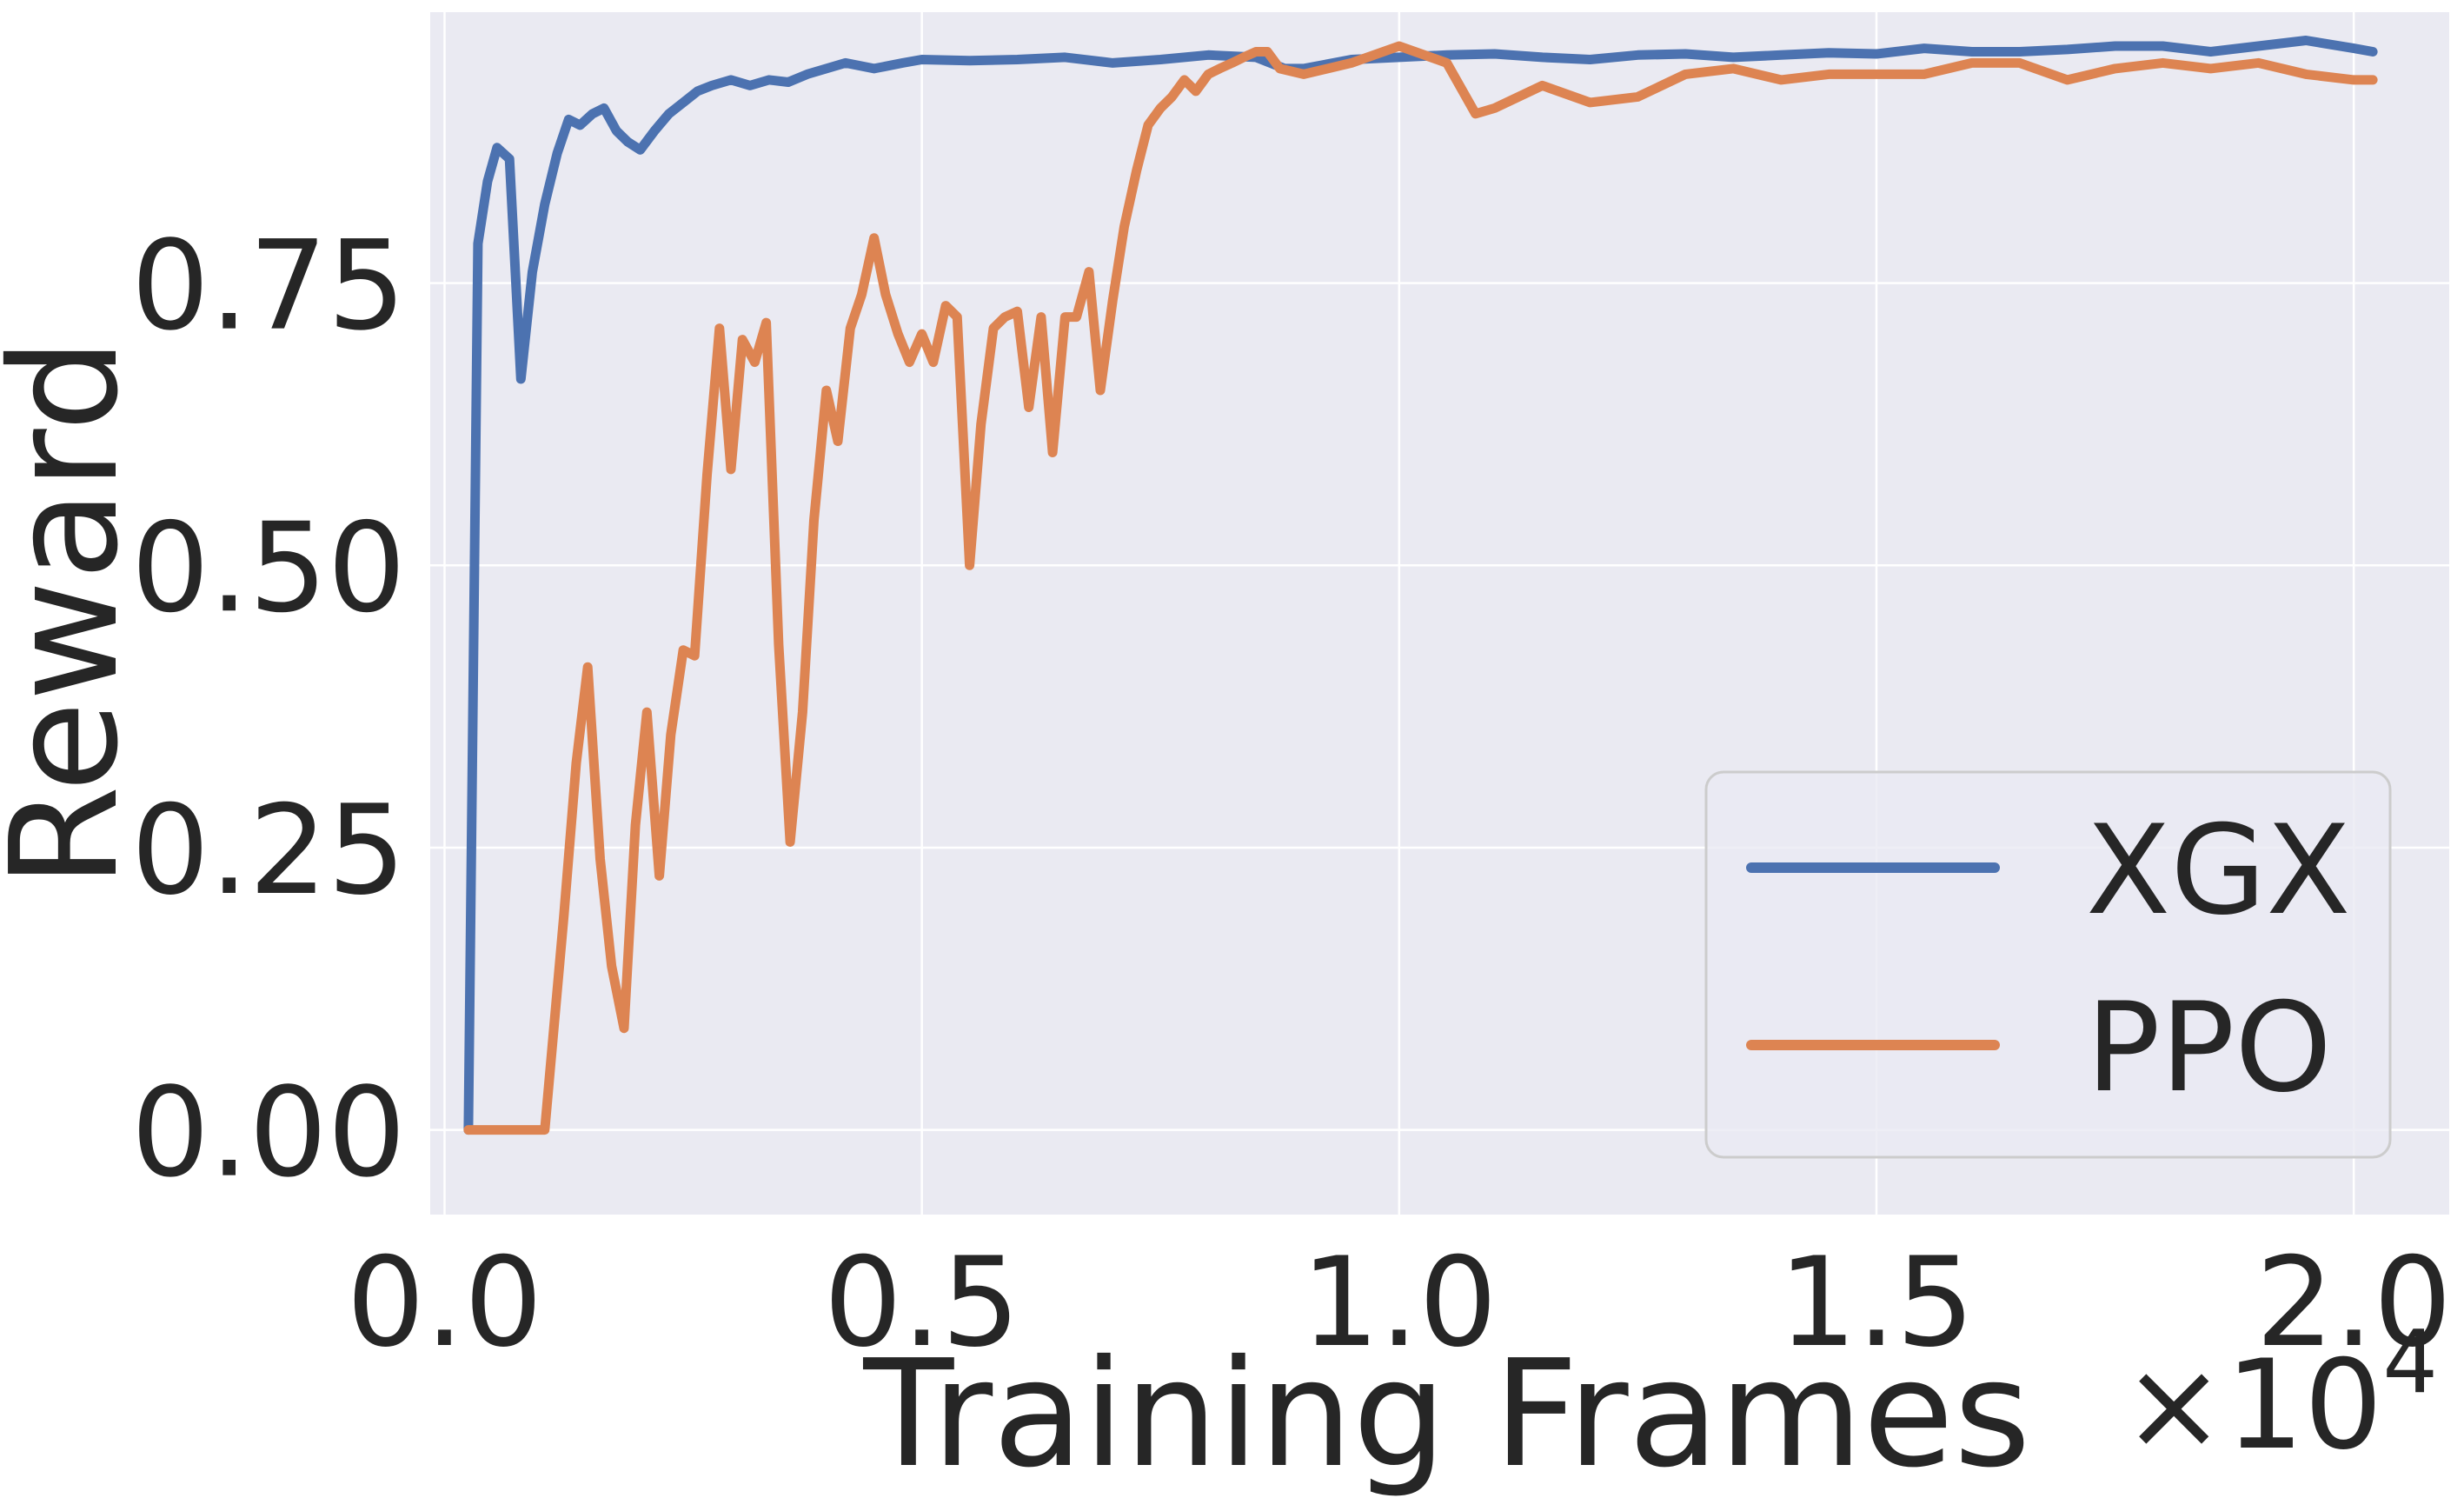 This screenshot has width=2464, height=1498. I want to click on x-multiplier-base: ×10, so click(2252, 1405).